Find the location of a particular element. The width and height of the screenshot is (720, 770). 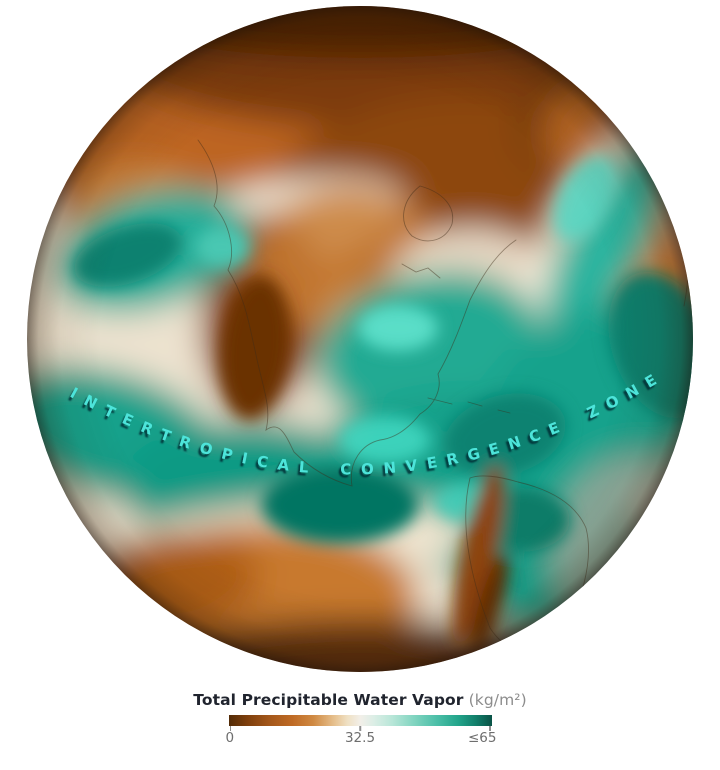

colorbar-tick-min is located at coordinates (230, 728).